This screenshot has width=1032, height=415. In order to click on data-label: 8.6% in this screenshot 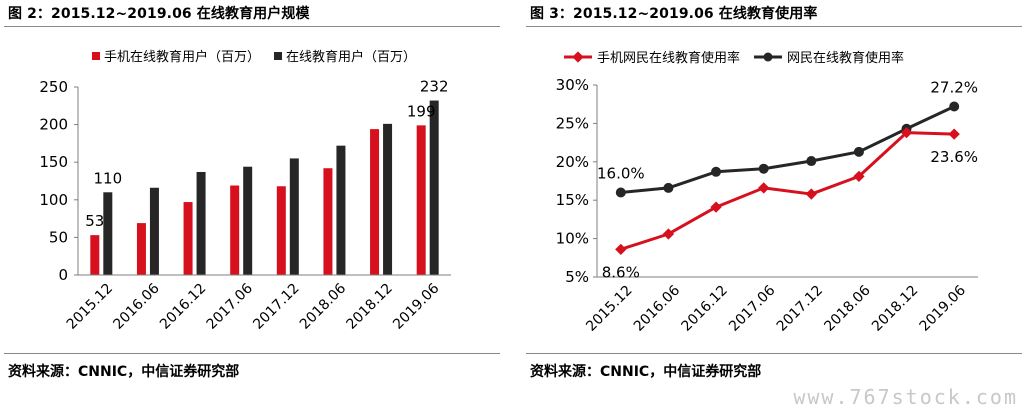, I will do `click(621, 272)`.